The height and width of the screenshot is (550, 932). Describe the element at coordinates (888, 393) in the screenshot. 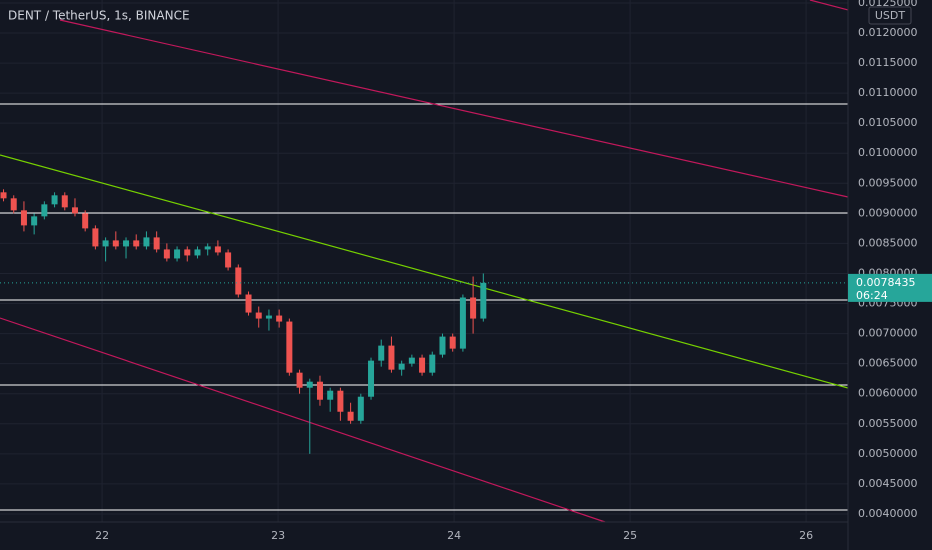

I see `y-tick-label: 0.0060000` at that location.